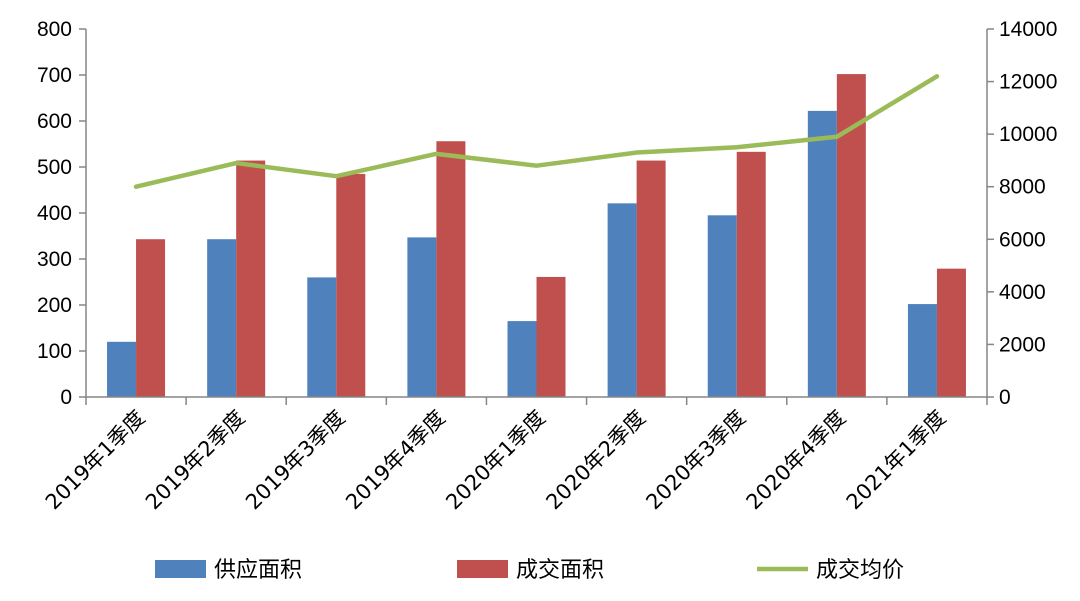 Image resolution: width=1080 pixels, height=601 pixels. Describe the element at coordinates (1022, 239) in the screenshot. I see `y-right-tick-label: 6000` at that location.